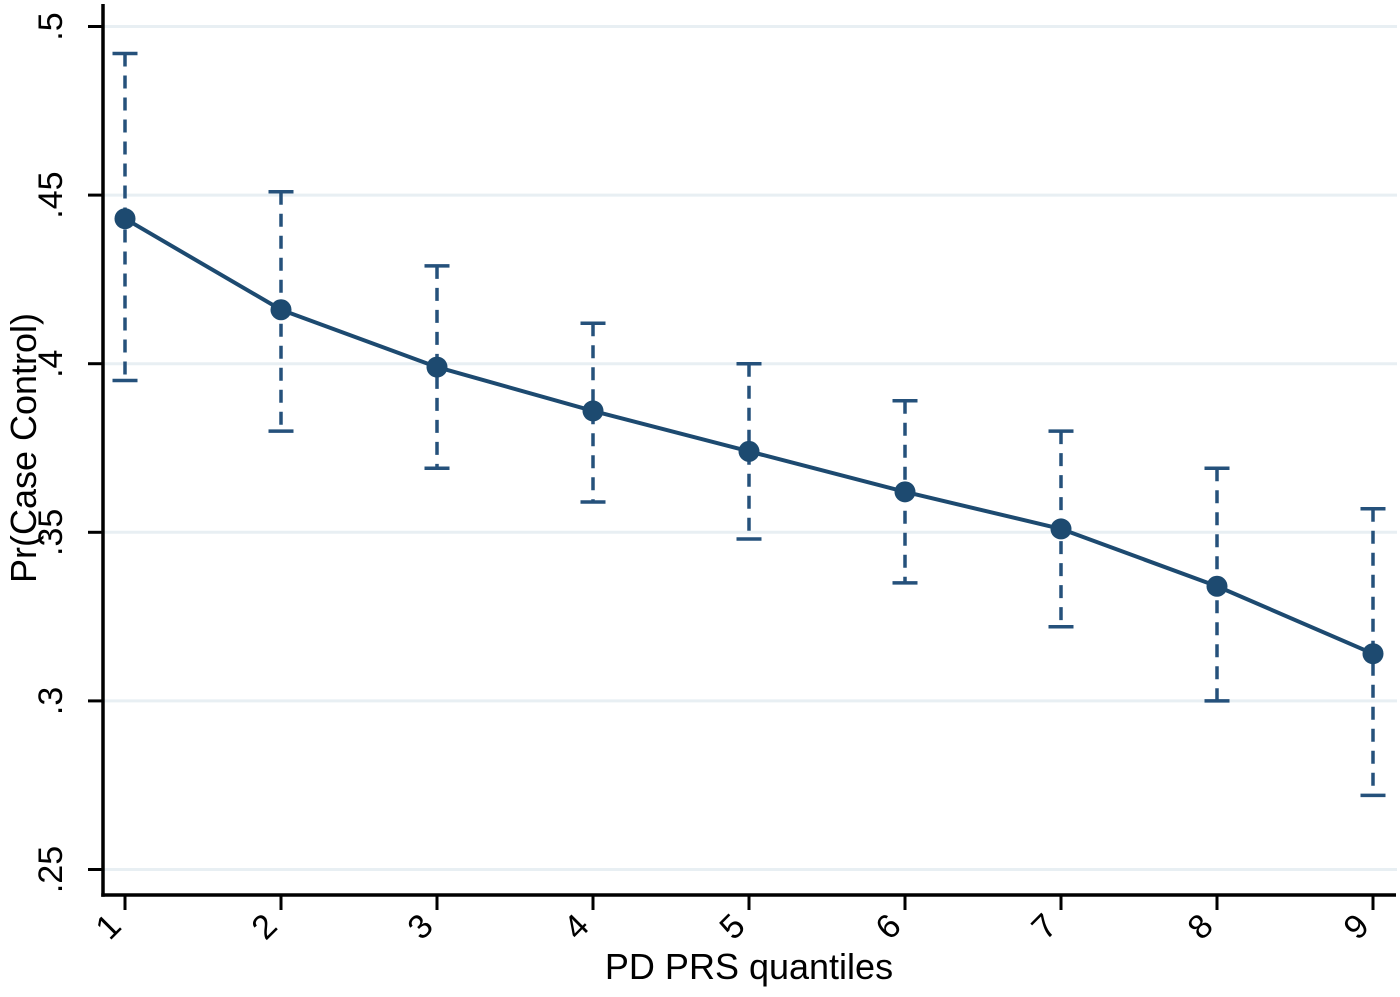 This screenshot has width=1400, height=997. What do you see at coordinates (576, 927) in the screenshot?
I see `x-tick-label: 4` at bounding box center [576, 927].